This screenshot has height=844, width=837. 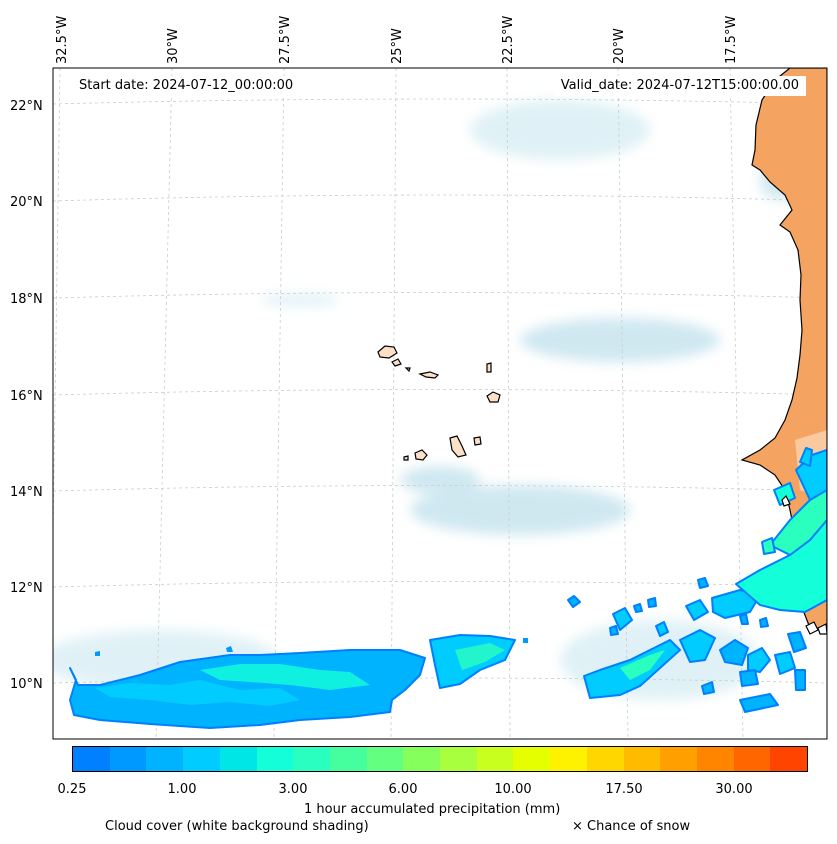 I want to click on lon-label: 32.5°W, so click(x=62, y=40).